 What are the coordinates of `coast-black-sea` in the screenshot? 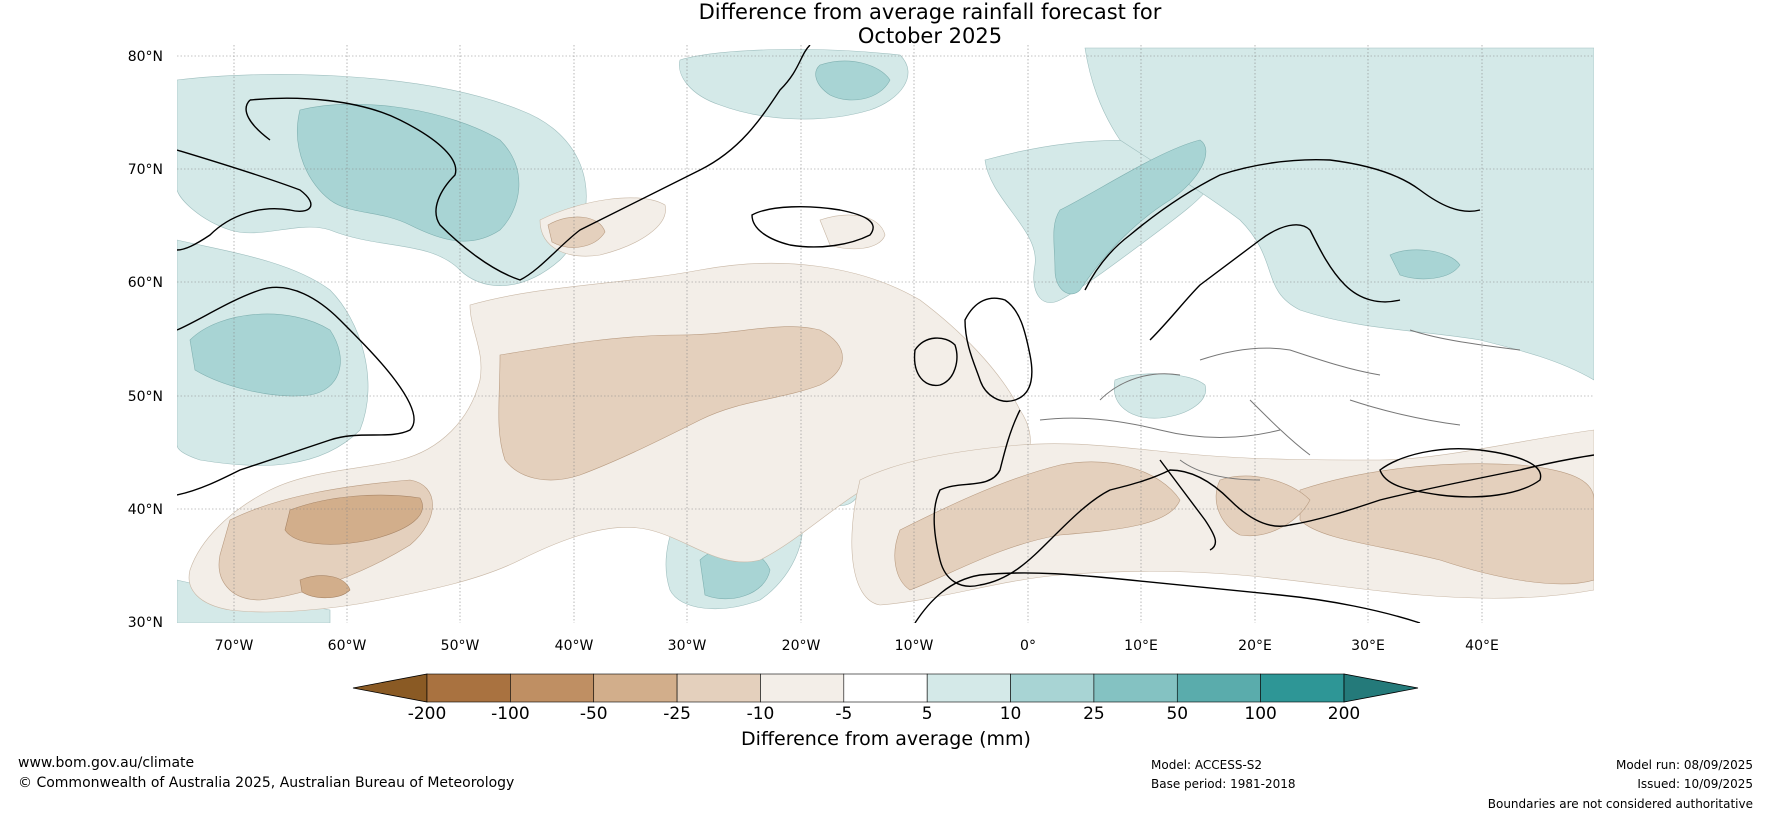 It's located at (1460, 473).